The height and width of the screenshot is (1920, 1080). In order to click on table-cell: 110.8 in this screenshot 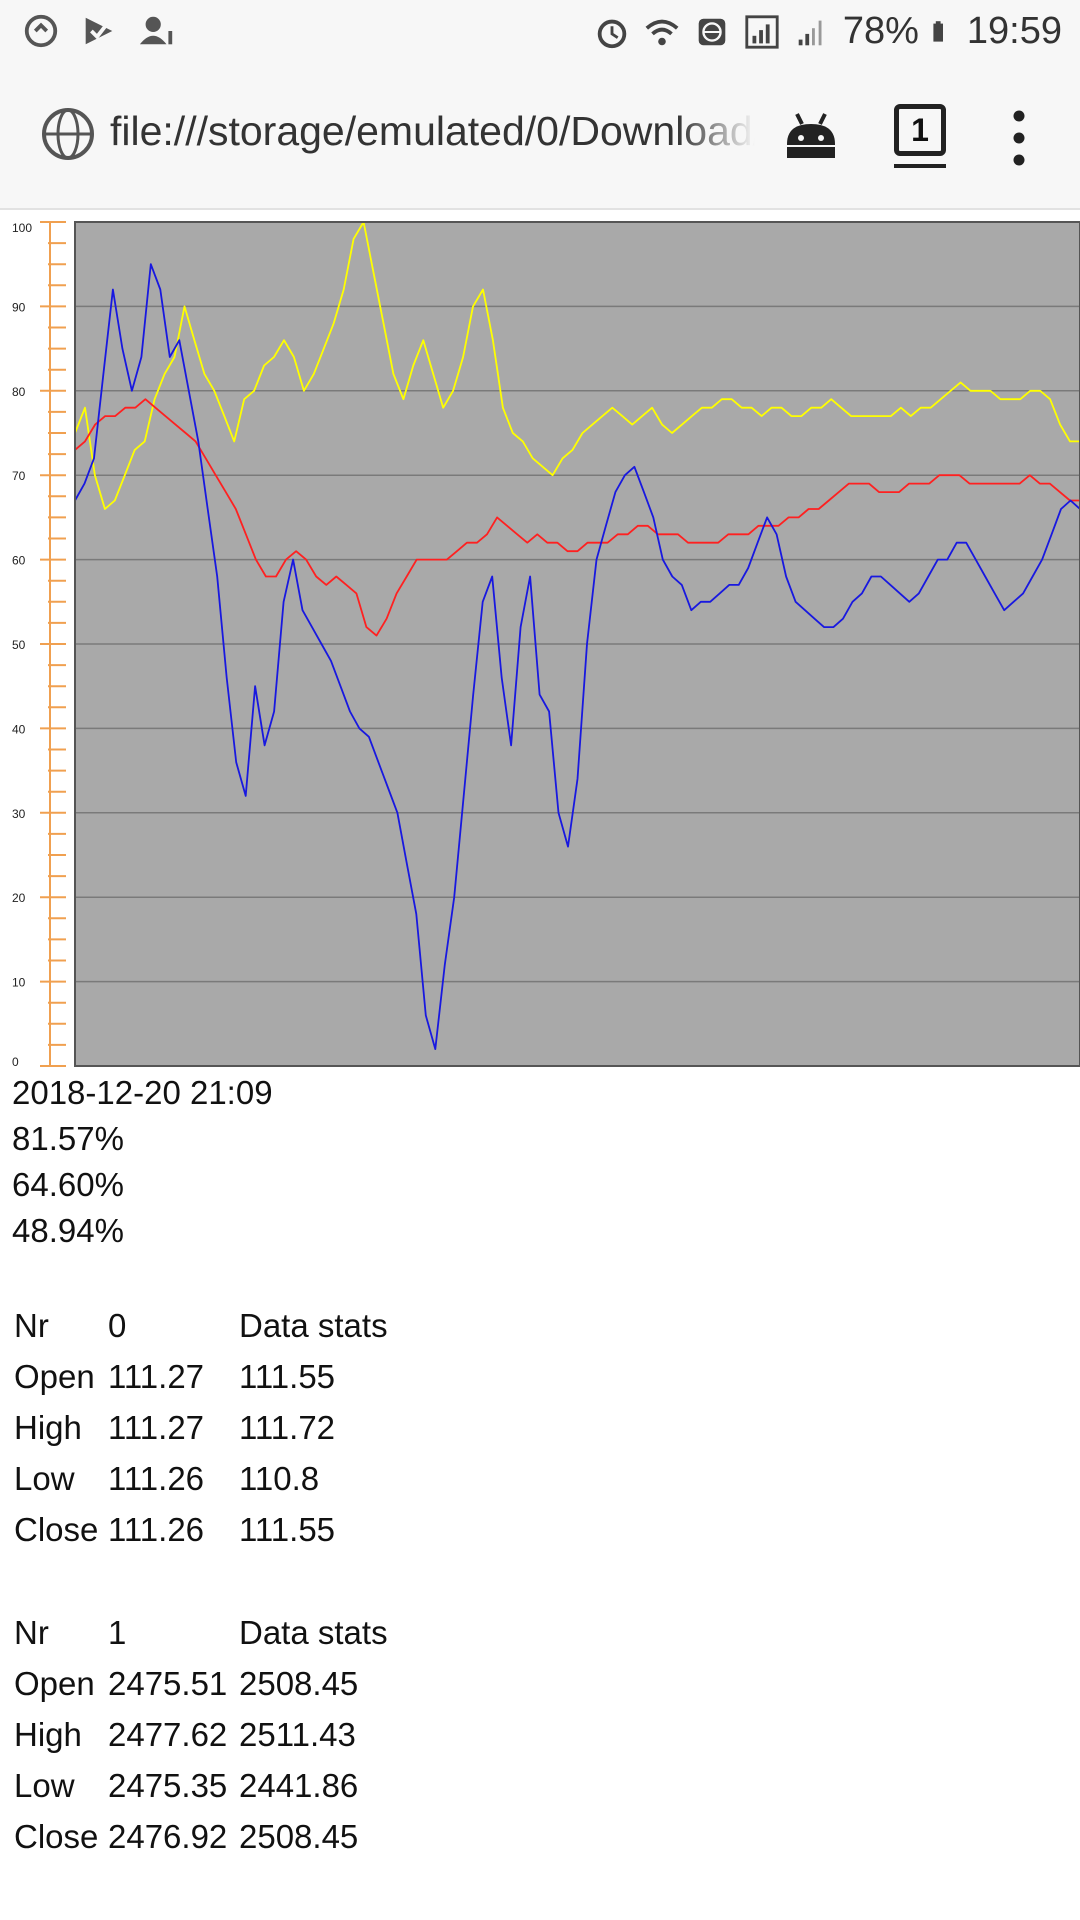, I will do `click(279, 1478)`.